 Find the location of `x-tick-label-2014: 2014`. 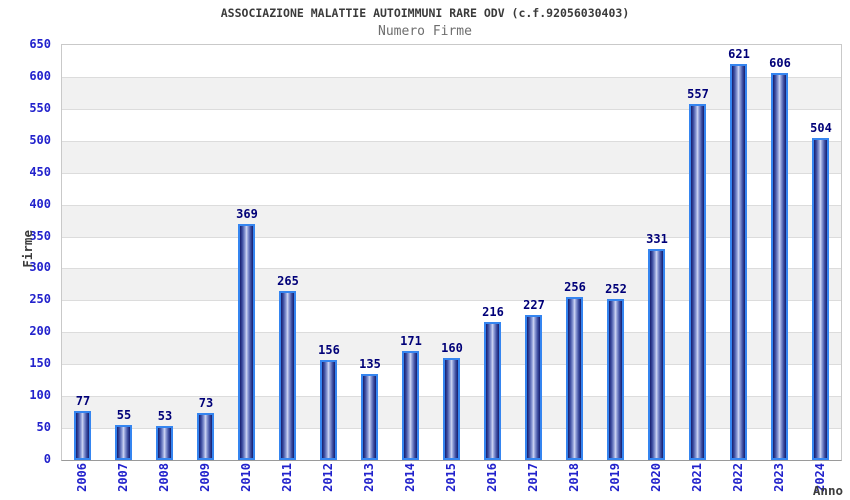

x-tick-label-2014: 2014 is located at coordinates (410, 477).